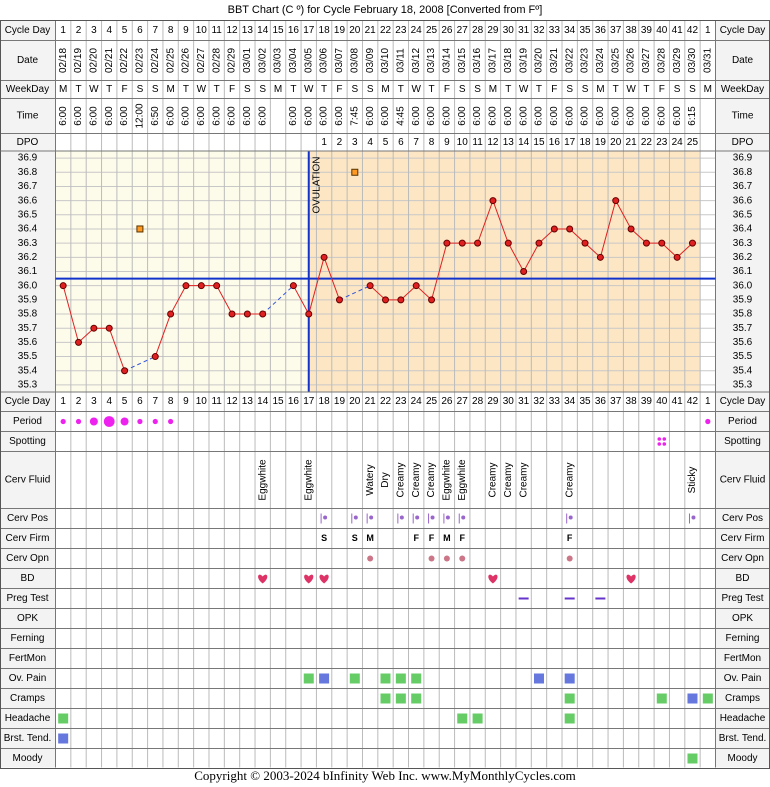 This screenshot has height=787, width=770. Describe the element at coordinates (27, 421) in the screenshot. I see `row-label: Period` at that location.